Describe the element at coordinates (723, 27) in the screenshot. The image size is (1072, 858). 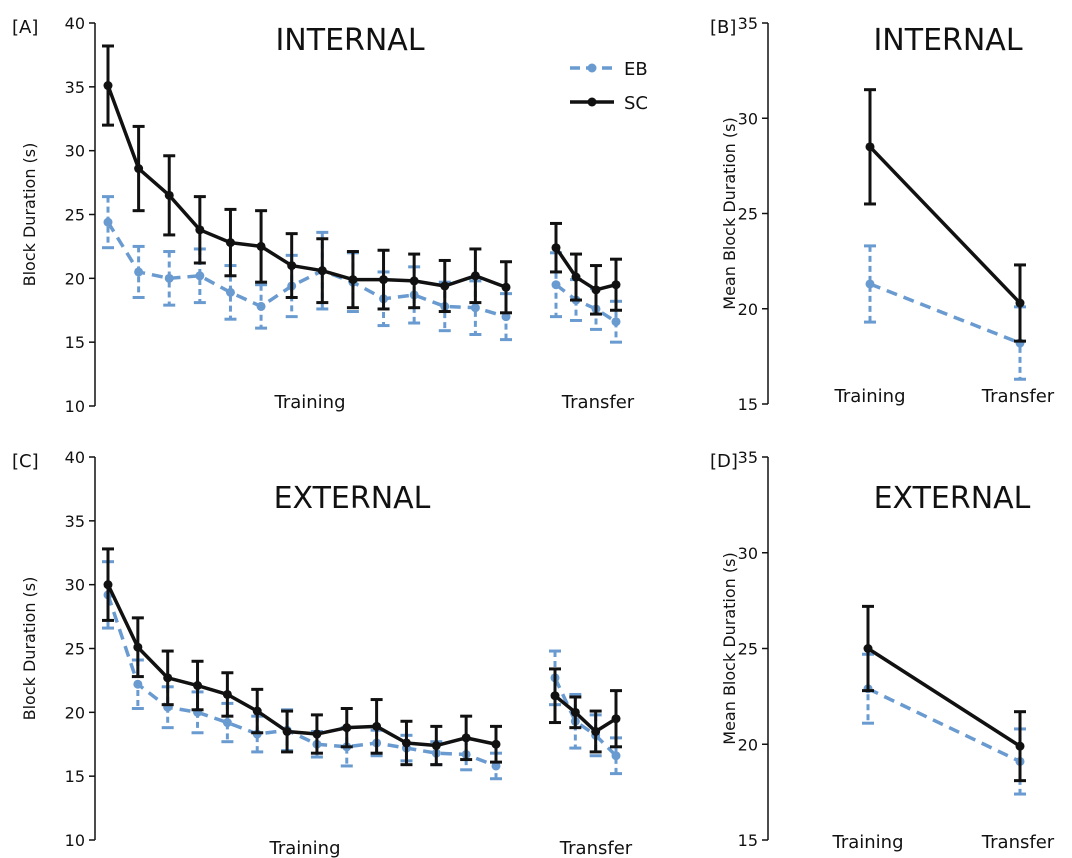
I see `panel-label: [B]` at that location.